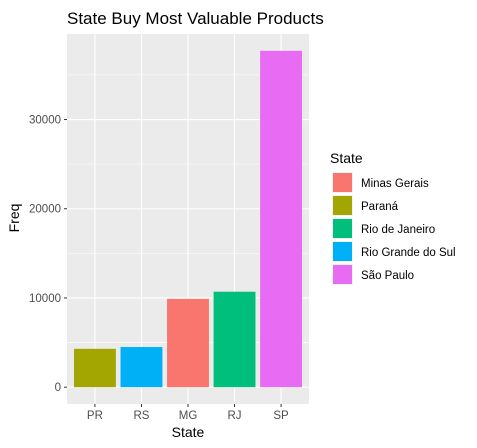 This screenshot has width=477, height=448. I want to click on x-tick-label: SP, so click(281, 416).